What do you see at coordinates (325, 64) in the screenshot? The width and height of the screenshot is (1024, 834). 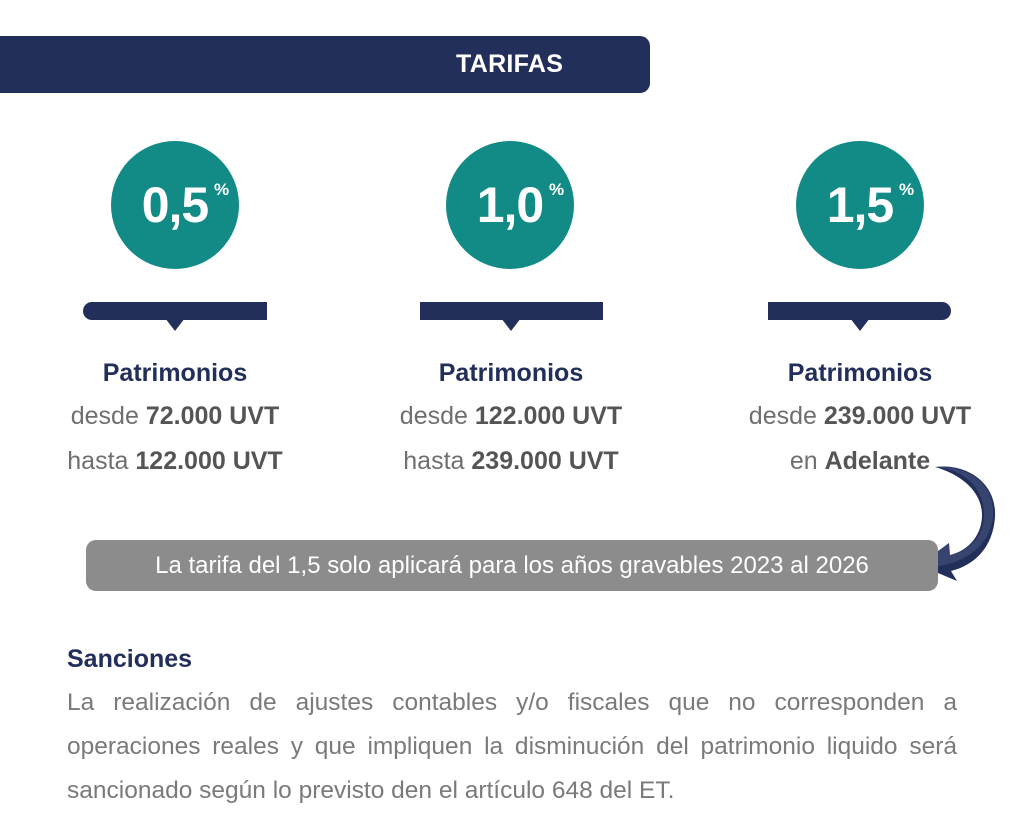 I see `tarifas-banner: TARIFAS` at bounding box center [325, 64].